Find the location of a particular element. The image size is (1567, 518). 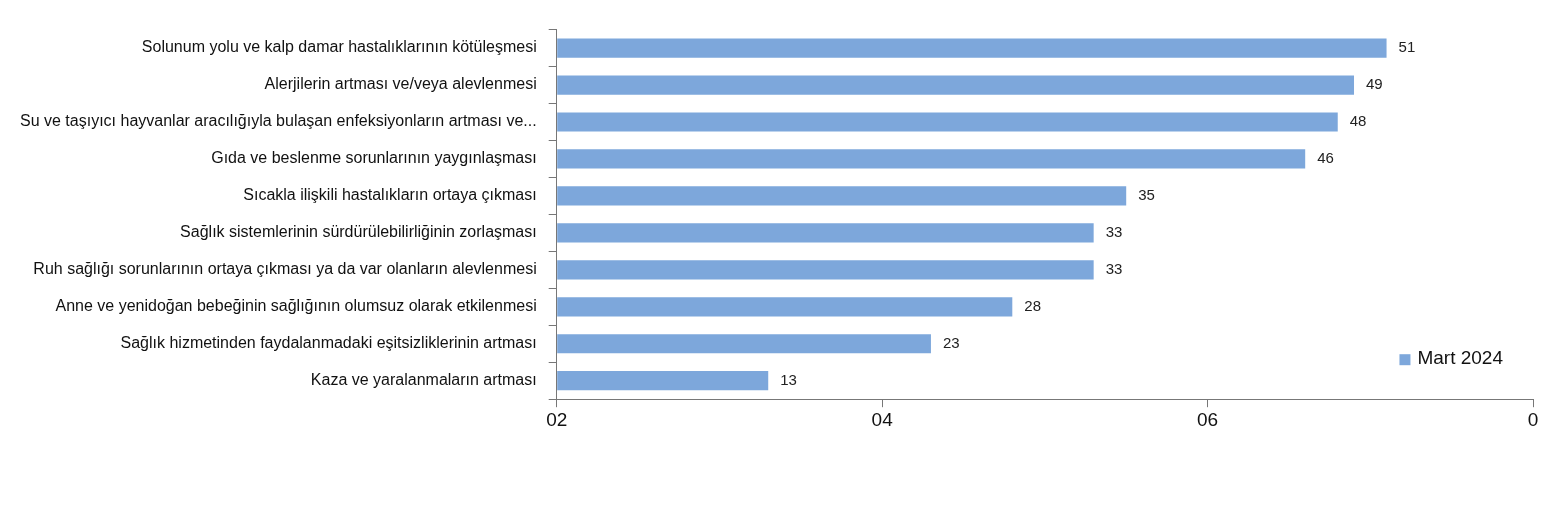

text: 0 is located at coordinates (1533, 419).